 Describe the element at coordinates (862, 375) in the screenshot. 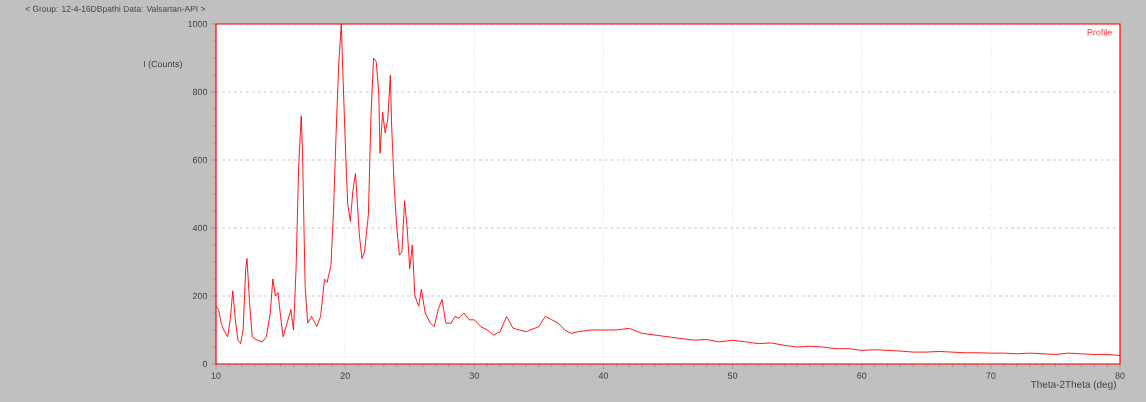

I see `x-tick-label: 60` at that location.